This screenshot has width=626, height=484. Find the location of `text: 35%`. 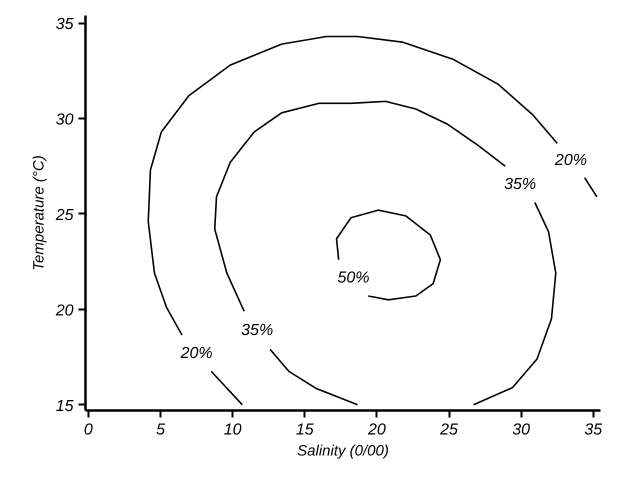

text: 35% is located at coordinates (257, 330).